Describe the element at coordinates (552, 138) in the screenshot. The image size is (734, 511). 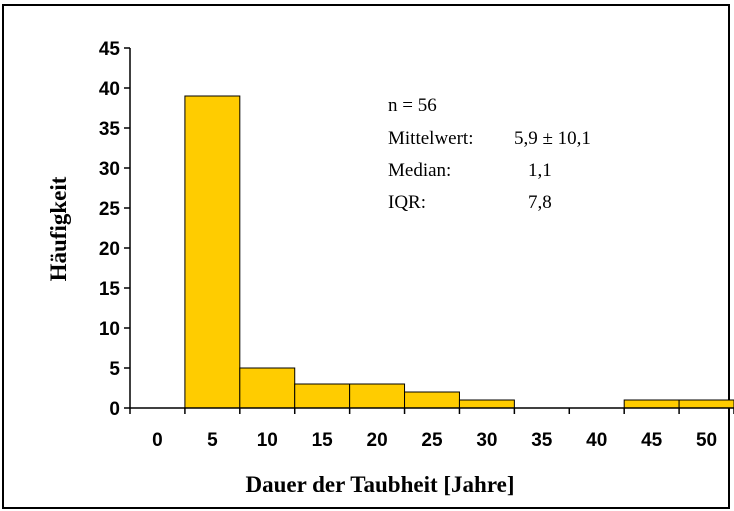
I see `stat-mean-value: 5,9 ± 10,1` at that location.